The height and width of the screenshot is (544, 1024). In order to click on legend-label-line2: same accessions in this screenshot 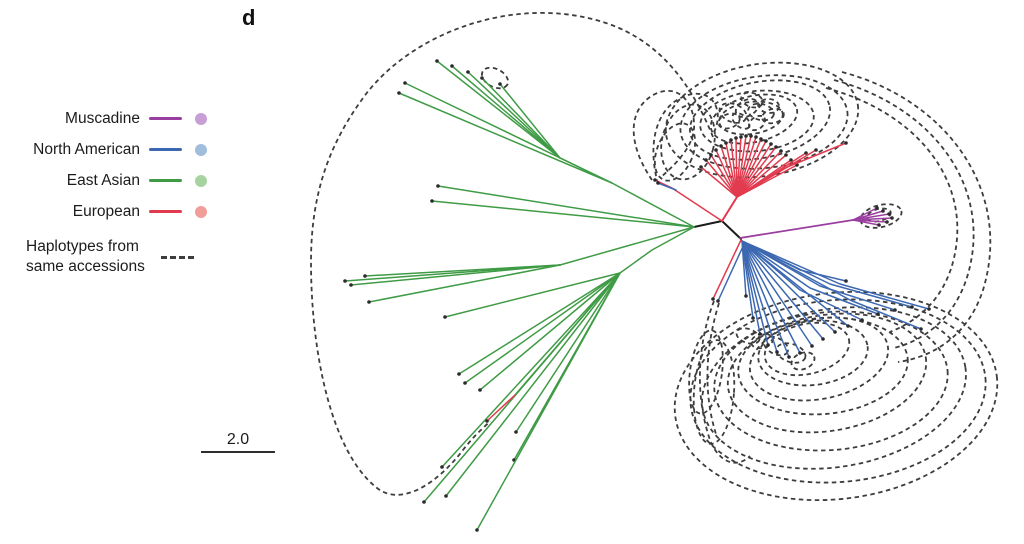, I will do `click(85, 267)`.